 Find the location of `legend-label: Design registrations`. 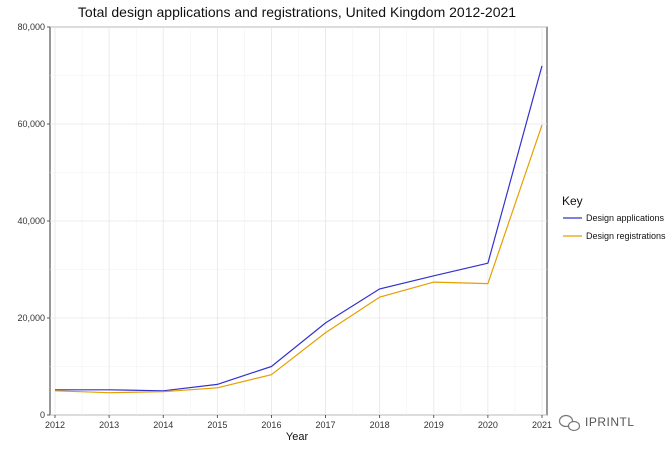

legend-label: Design registrations is located at coordinates (626, 236).